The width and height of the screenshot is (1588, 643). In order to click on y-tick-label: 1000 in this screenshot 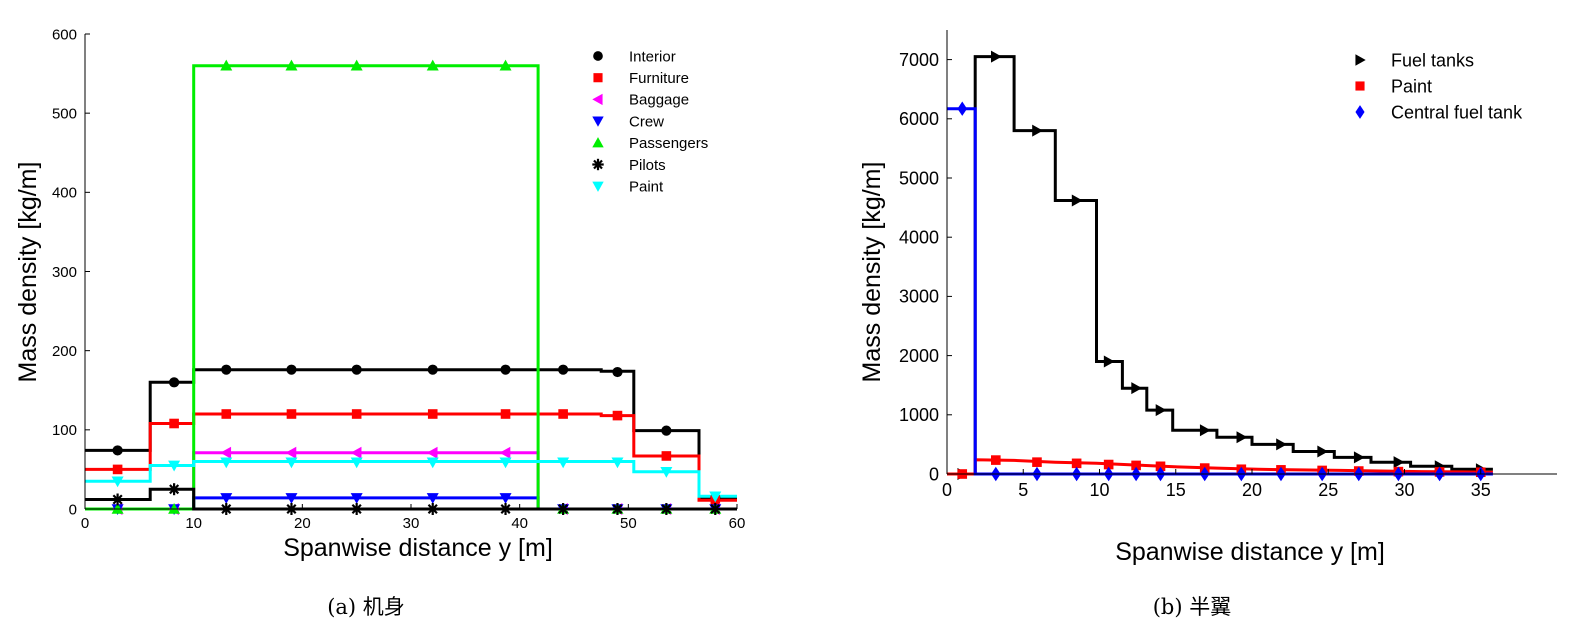, I will do `click(919, 415)`.